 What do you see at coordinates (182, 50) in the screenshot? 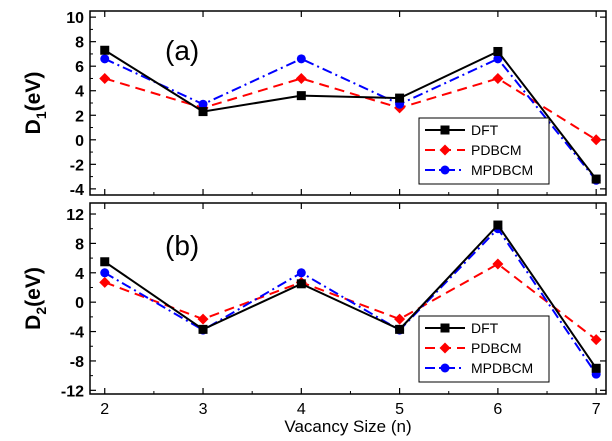
I see `panel-label: (a)` at bounding box center [182, 50].